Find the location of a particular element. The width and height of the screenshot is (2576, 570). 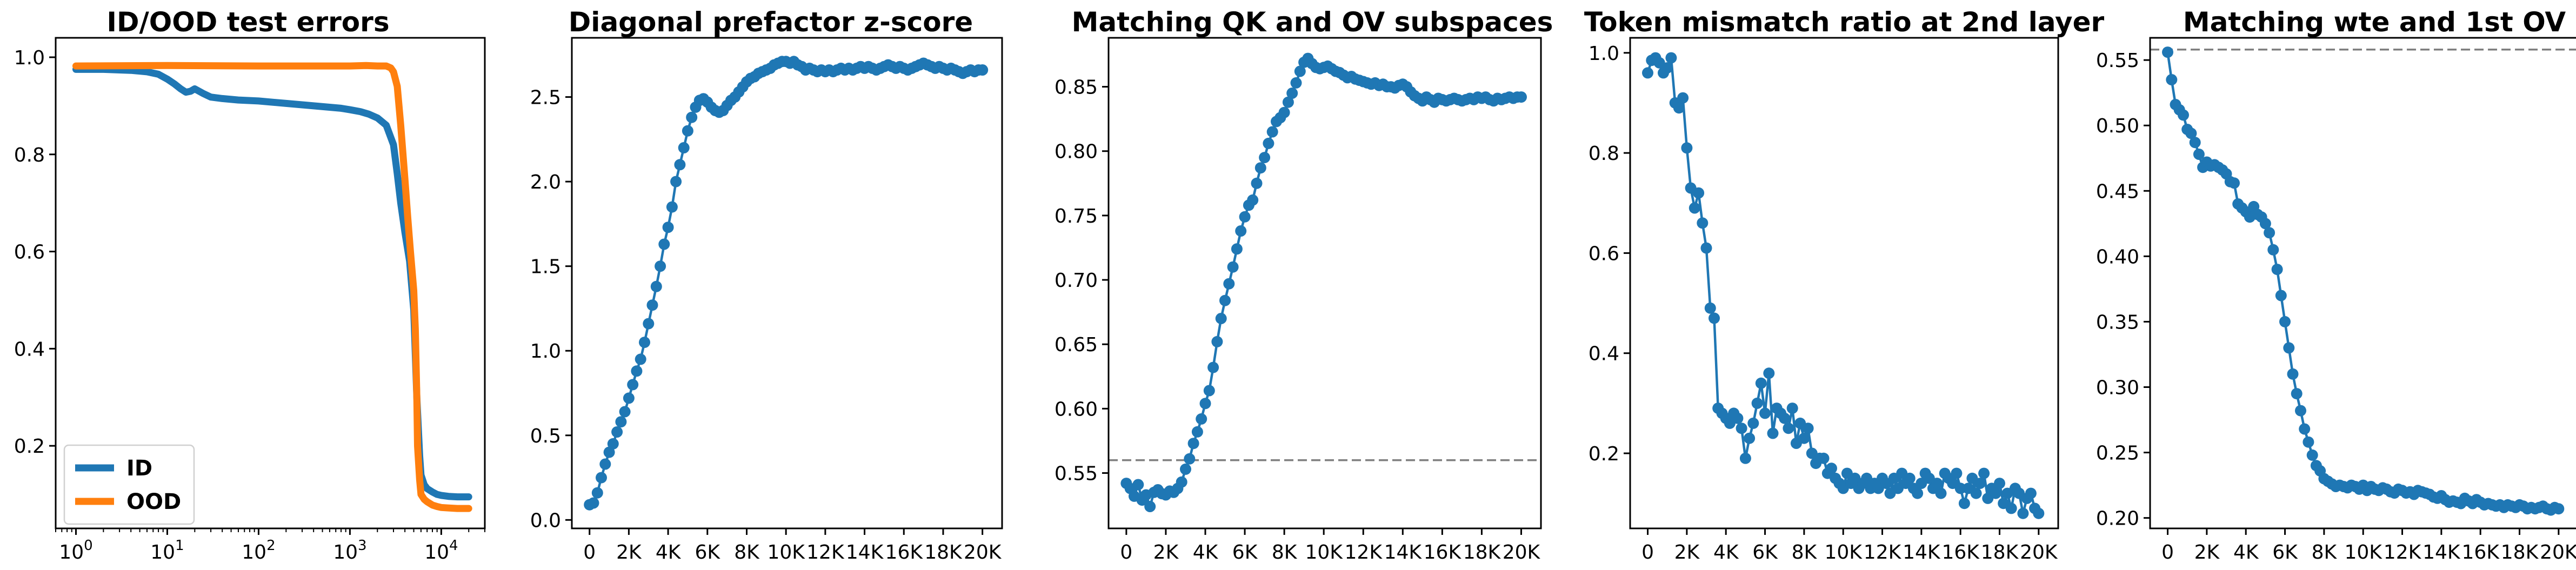

x-tick-label: 10K is located at coordinates (1844, 552).